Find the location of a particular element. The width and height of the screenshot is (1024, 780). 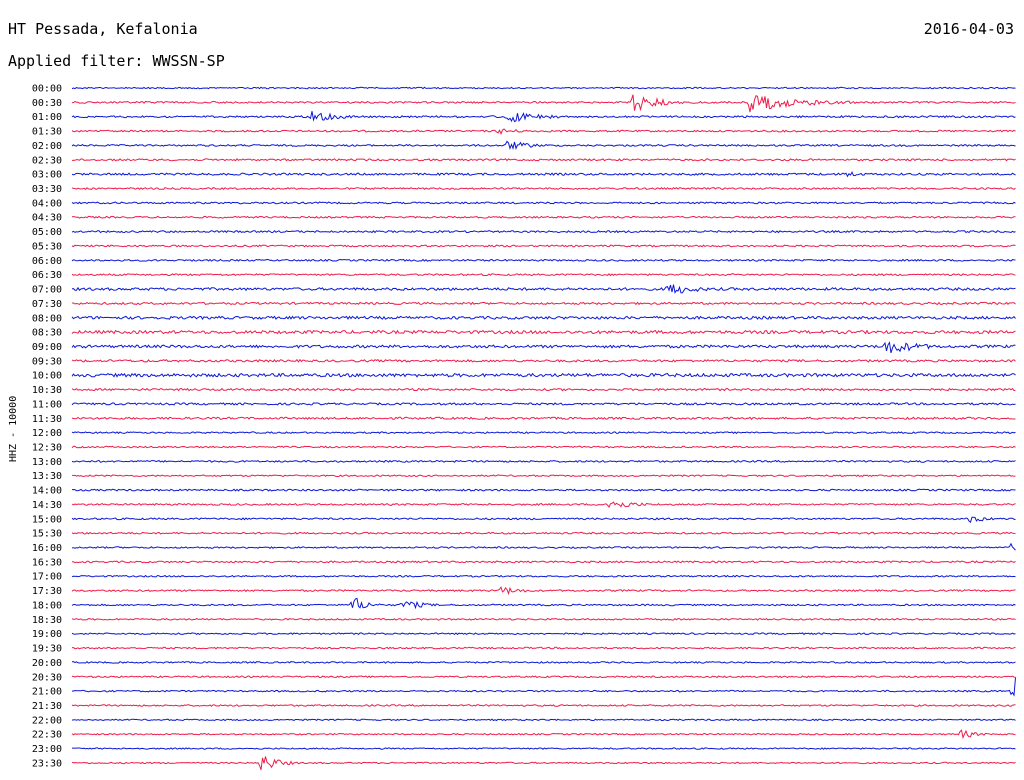

time-label-1630: 16:30 is located at coordinates (47, 562).